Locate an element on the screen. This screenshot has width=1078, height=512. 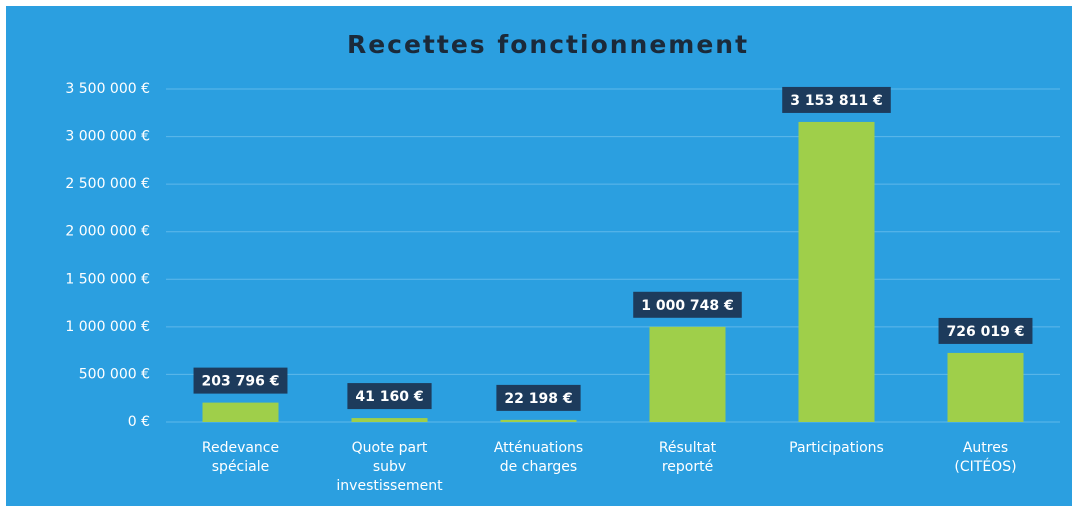
y-tick-label: 1 000 000 € is located at coordinates (107, 327).